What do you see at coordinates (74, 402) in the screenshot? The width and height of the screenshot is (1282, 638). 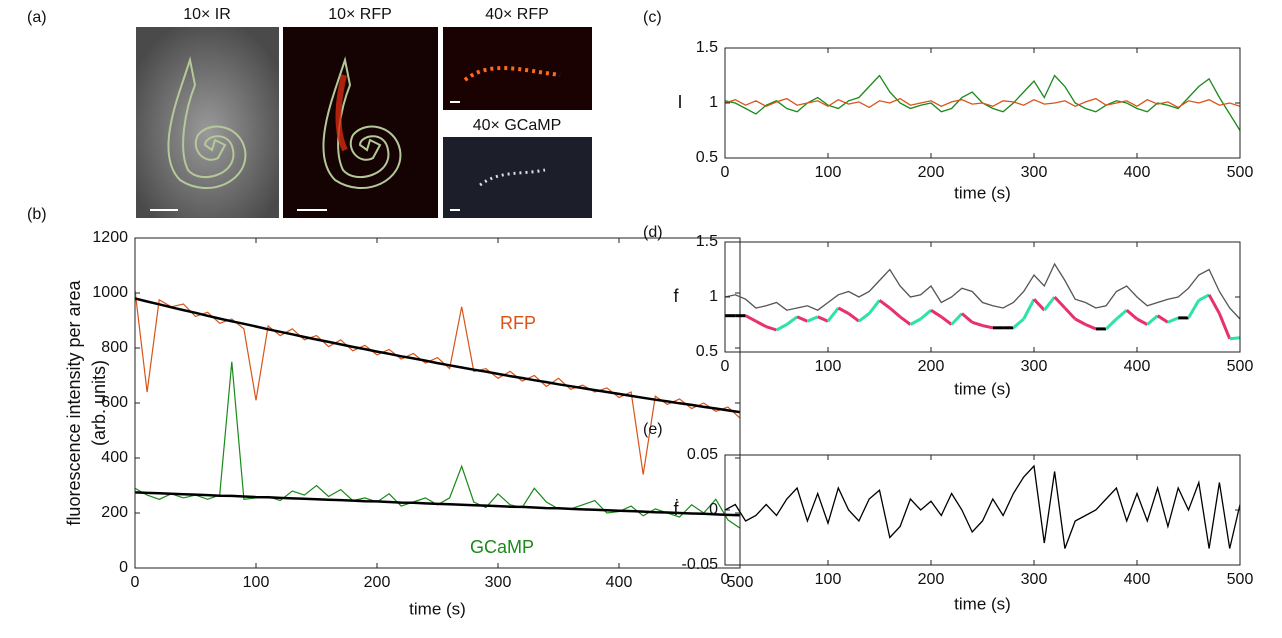 I see `y-axis-label: fluorescence intensity per area` at bounding box center [74, 402].